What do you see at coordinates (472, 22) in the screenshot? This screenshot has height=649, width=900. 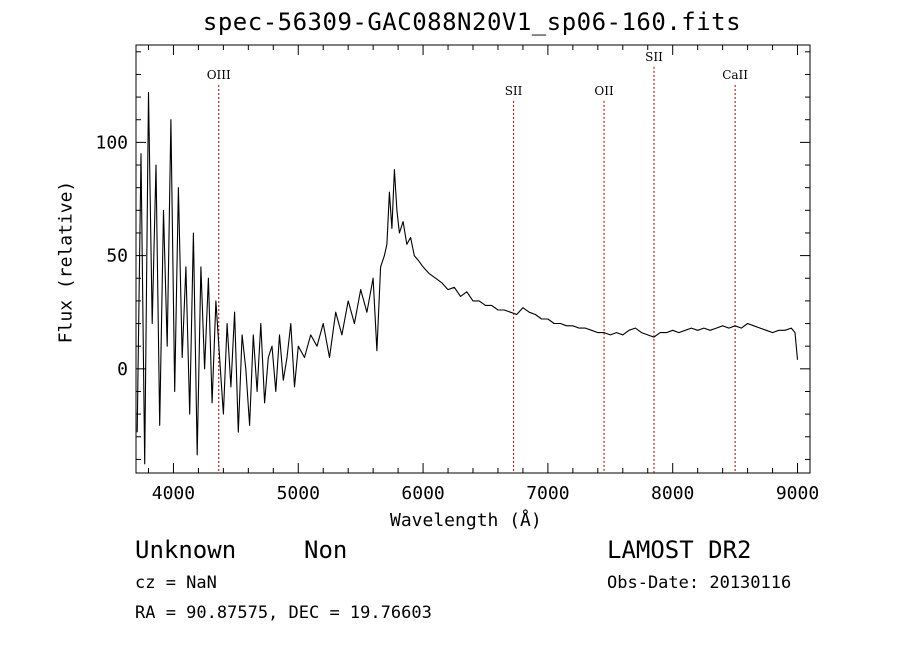 I see `chart-title: spec-56309-GAC088N20V1_sp06-160.fits` at bounding box center [472, 22].